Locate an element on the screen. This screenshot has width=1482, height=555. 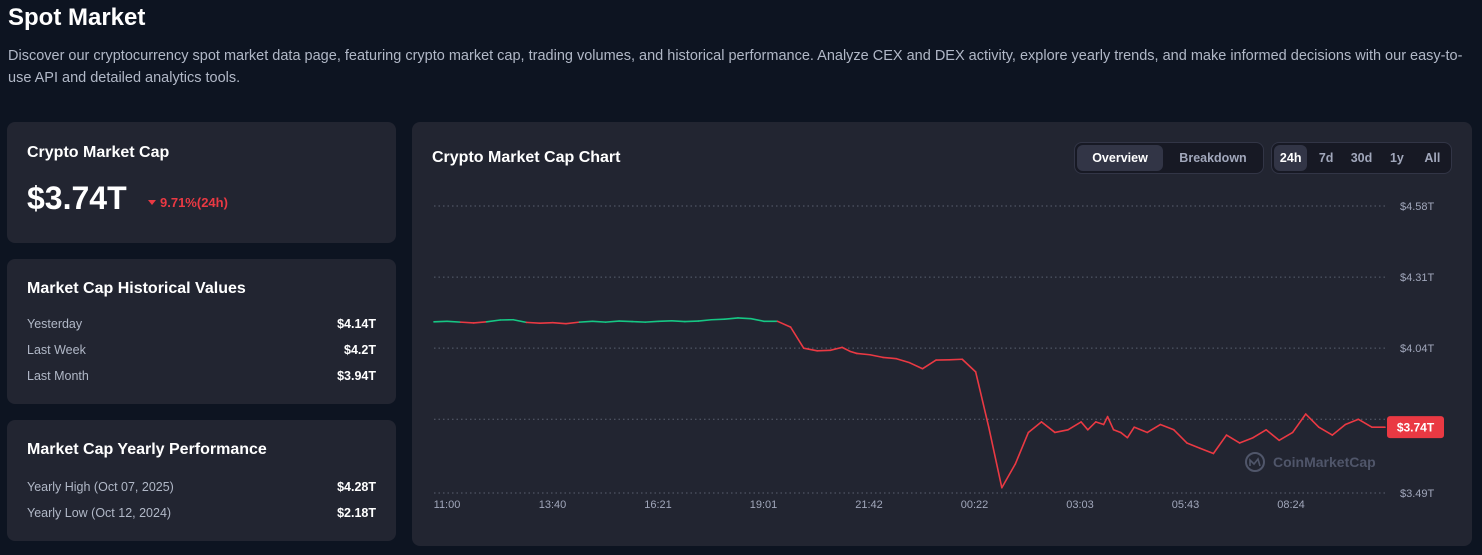
historical-row: Last Month $3.94T is located at coordinates (201, 376).